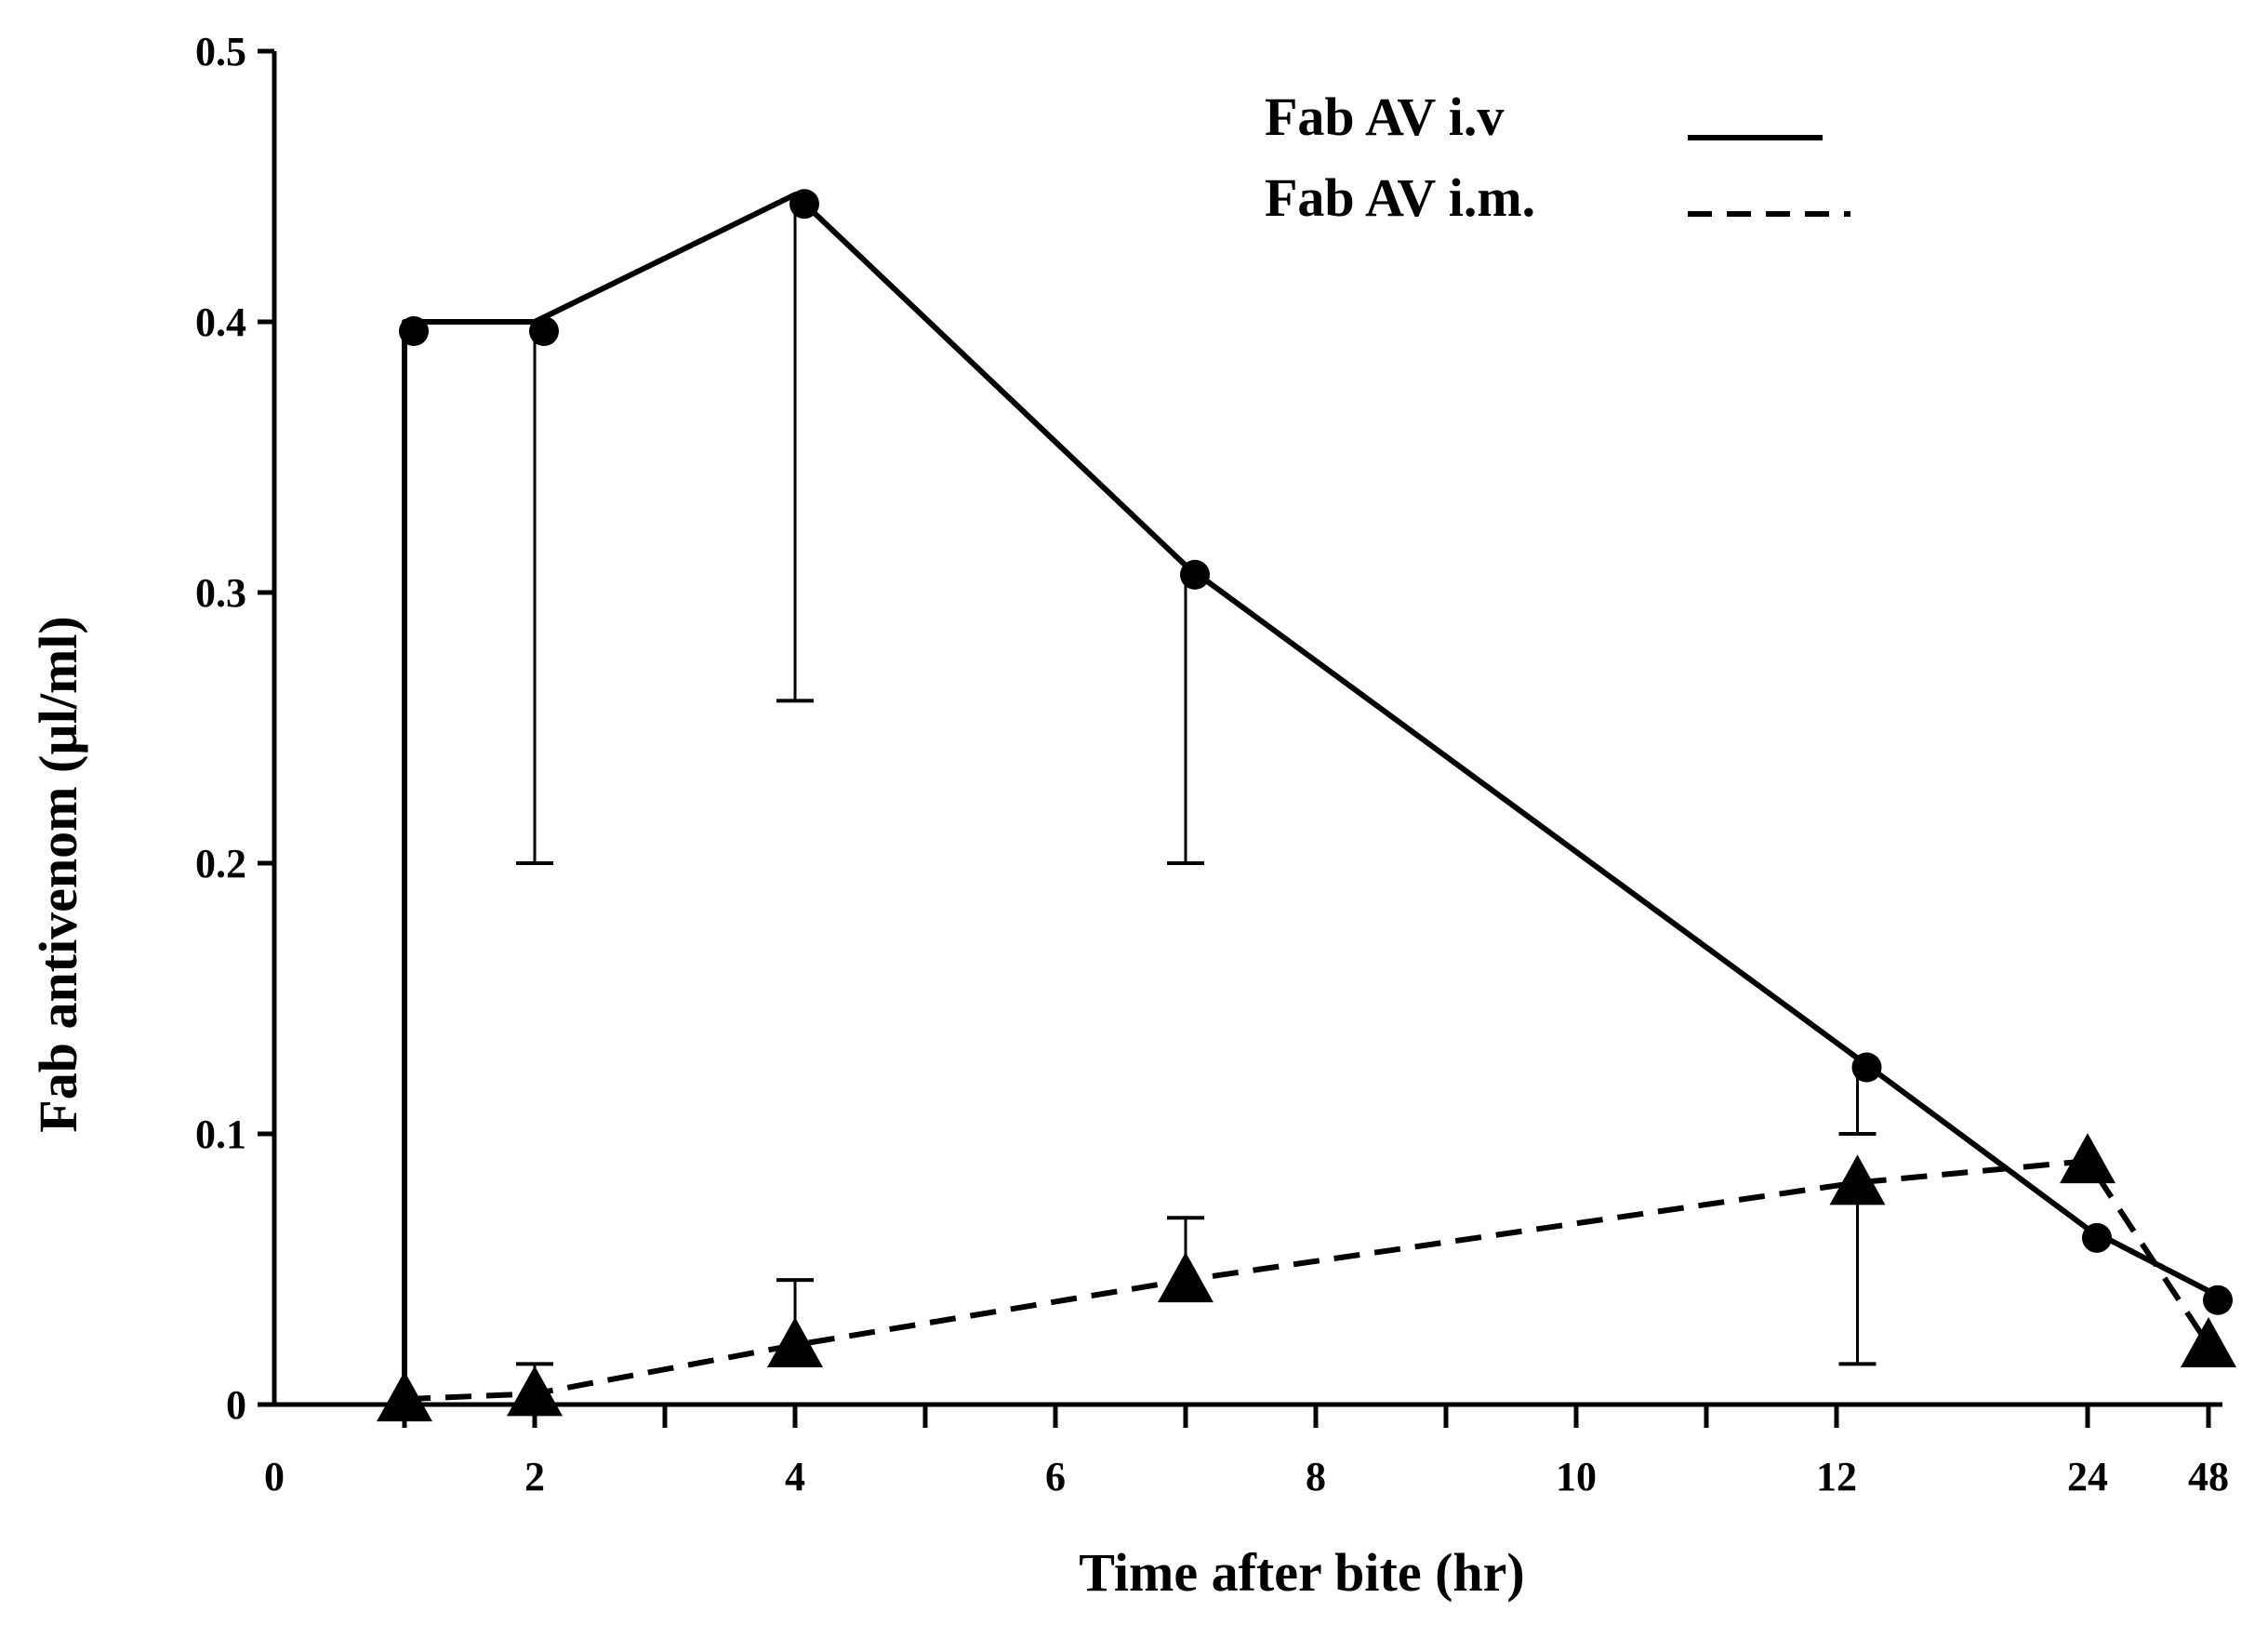 Image resolution: width=2268 pixels, height=1638 pixels. I want to click on legend: Fab AV i.v Fab AV i.m., so click(1557, 157).